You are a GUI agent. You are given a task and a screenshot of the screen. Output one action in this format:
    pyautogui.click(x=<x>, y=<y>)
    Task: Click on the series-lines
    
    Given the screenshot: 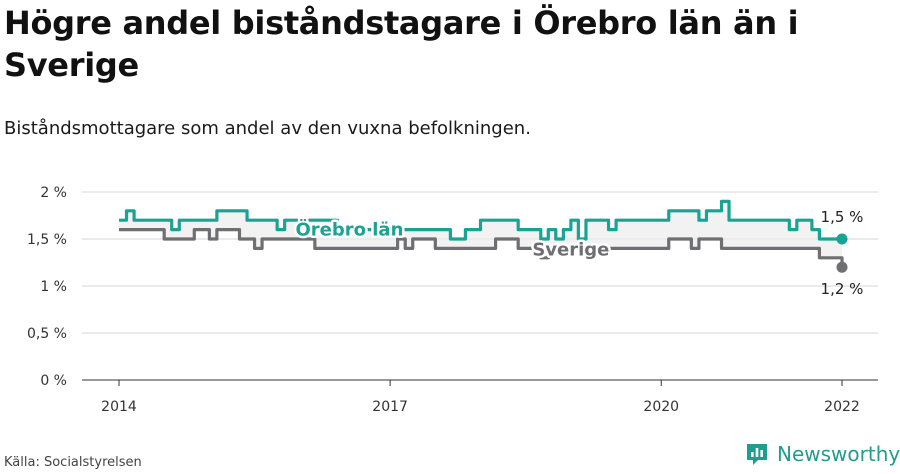 What is the action you would take?
    pyautogui.click(x=483, y=236)
    